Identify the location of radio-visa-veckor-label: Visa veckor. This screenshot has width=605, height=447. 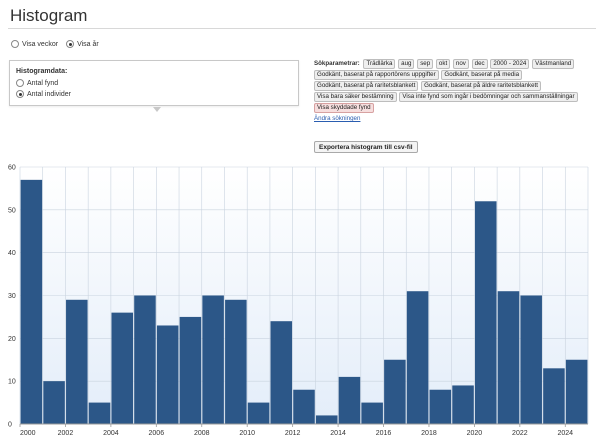
(40, 44).